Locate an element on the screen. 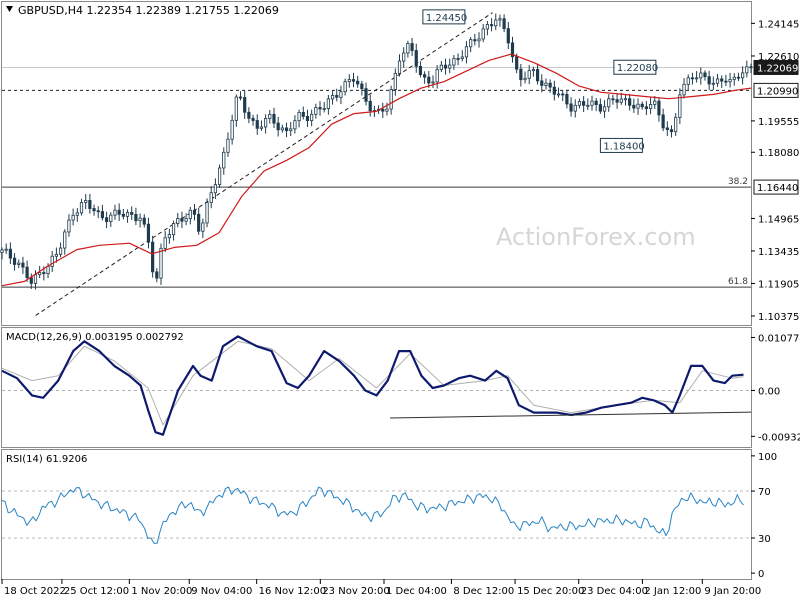 This screenshot has width=800, height=604. fib-label-0: 38.2 is located at coordinates (738, 182).